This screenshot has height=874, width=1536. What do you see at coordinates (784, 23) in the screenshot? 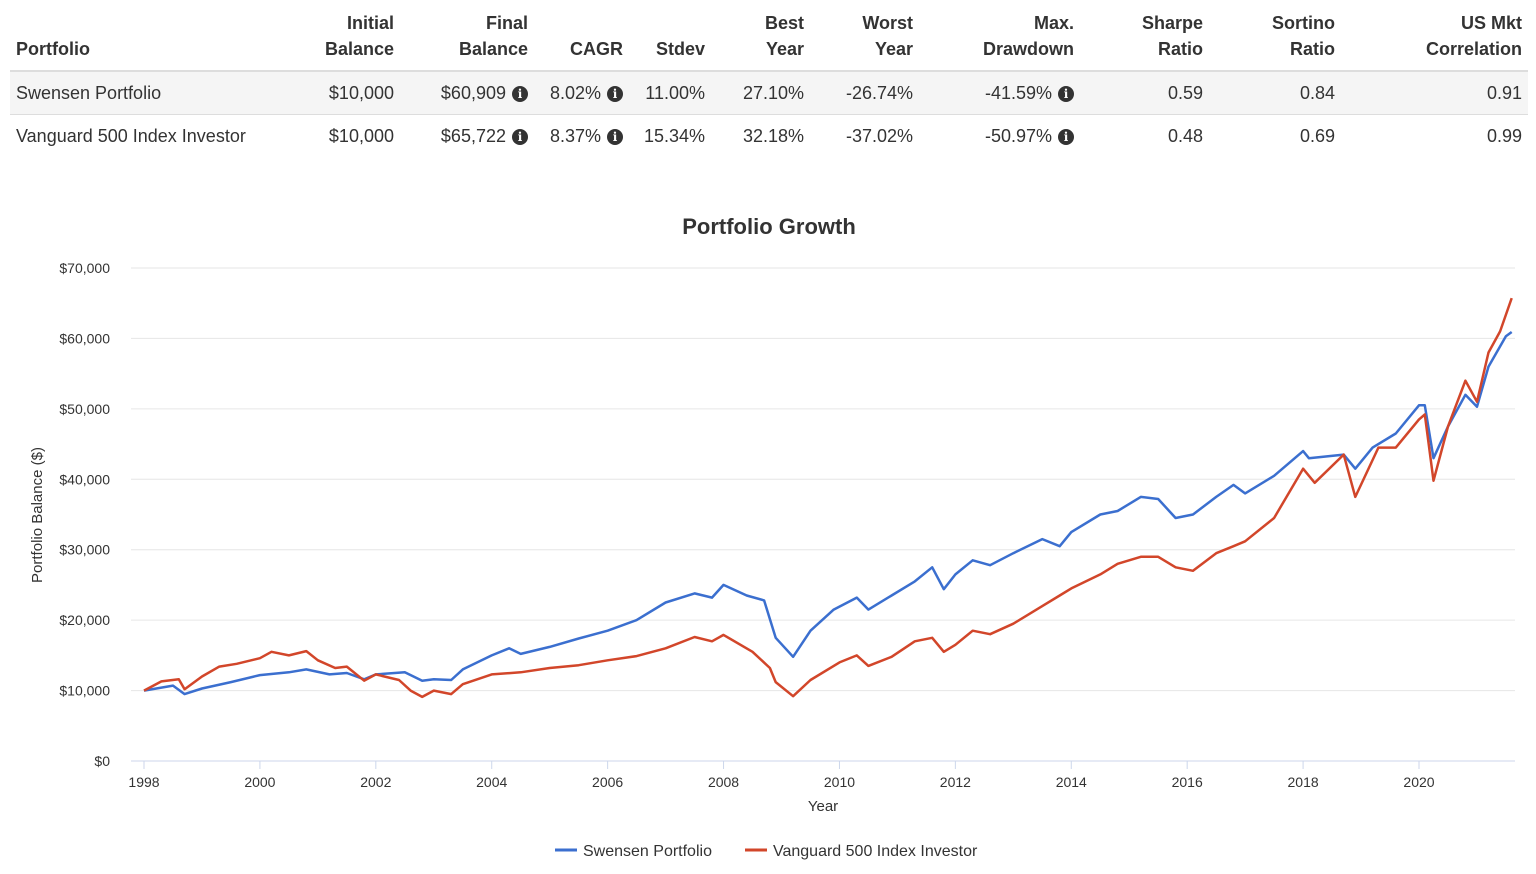
I see `header-line-1: Best` at bounding box center [784, 23].